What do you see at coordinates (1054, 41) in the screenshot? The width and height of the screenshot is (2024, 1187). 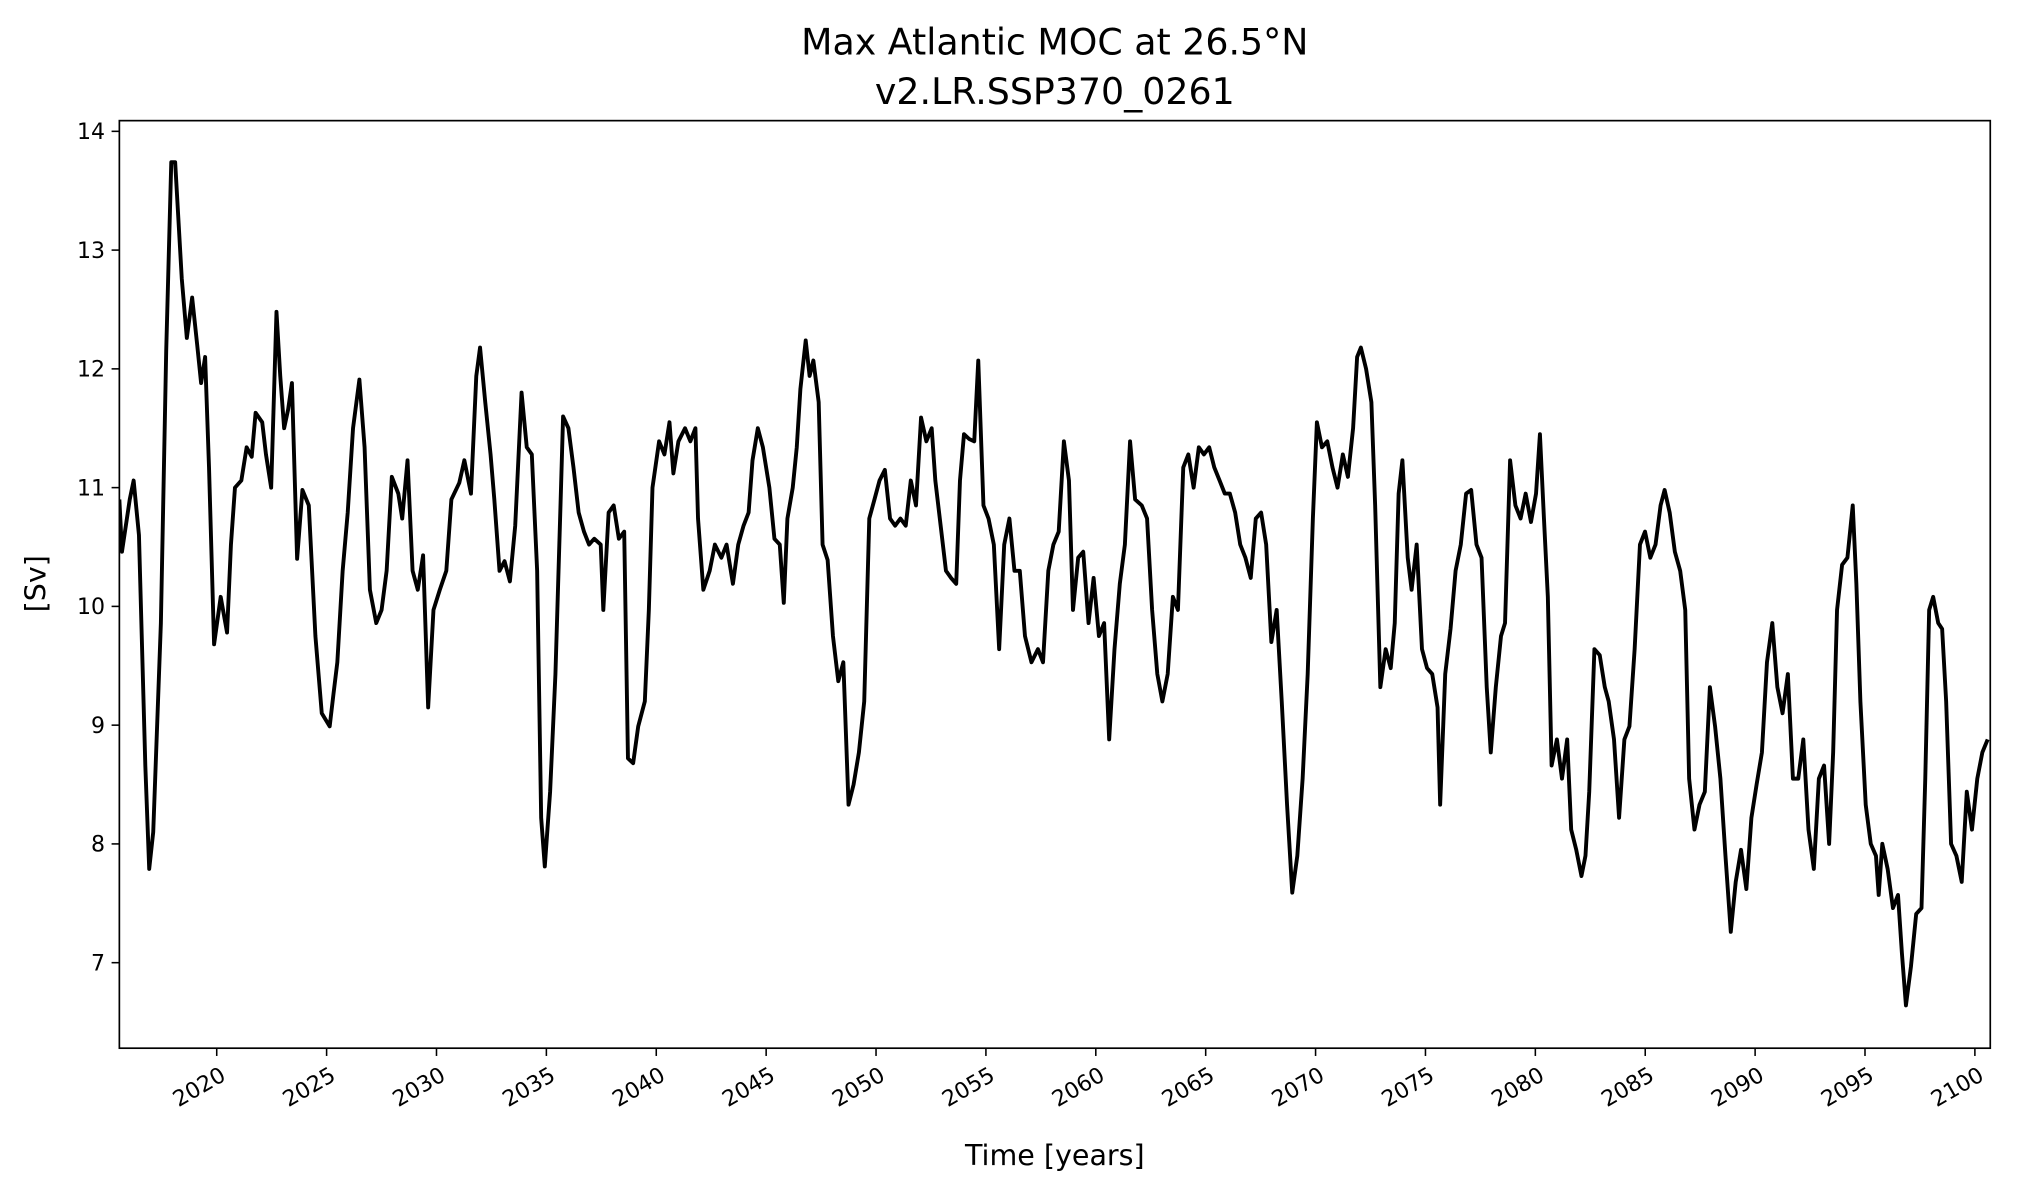 I see `chart-title: Max Atlantic MOC at 26.5°N` at bounding box center [1054, 41].